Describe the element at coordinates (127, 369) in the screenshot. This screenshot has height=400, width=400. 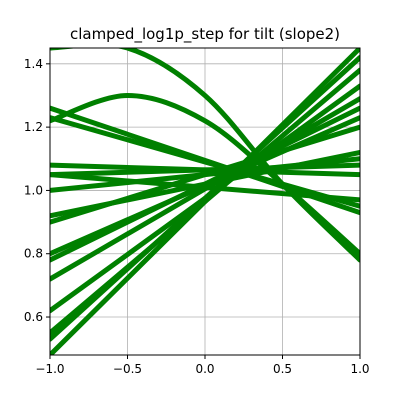
I see `x-tick-label: −0.5` at that location.